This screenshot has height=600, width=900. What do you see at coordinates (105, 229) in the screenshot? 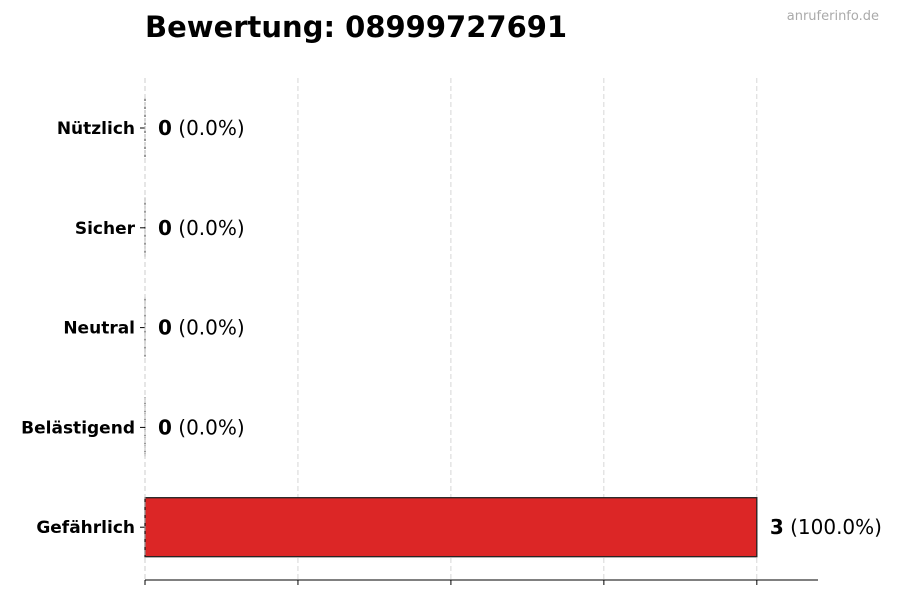
I see `y-tick-label: Sicher` at bounding box center [105, 229].